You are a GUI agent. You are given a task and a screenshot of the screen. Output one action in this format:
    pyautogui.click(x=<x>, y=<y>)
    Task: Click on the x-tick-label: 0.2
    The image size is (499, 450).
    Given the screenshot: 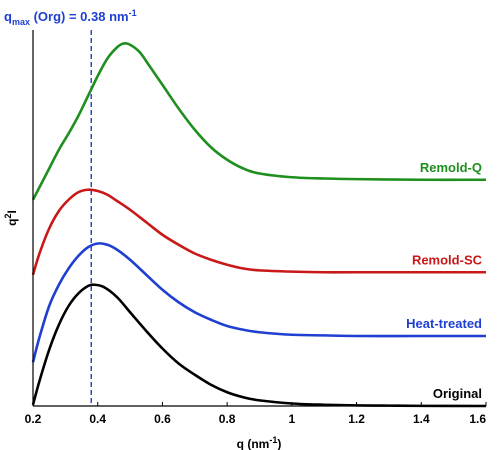 What is the action you would take?
    pyautogui.click(x=33, y=419)
    